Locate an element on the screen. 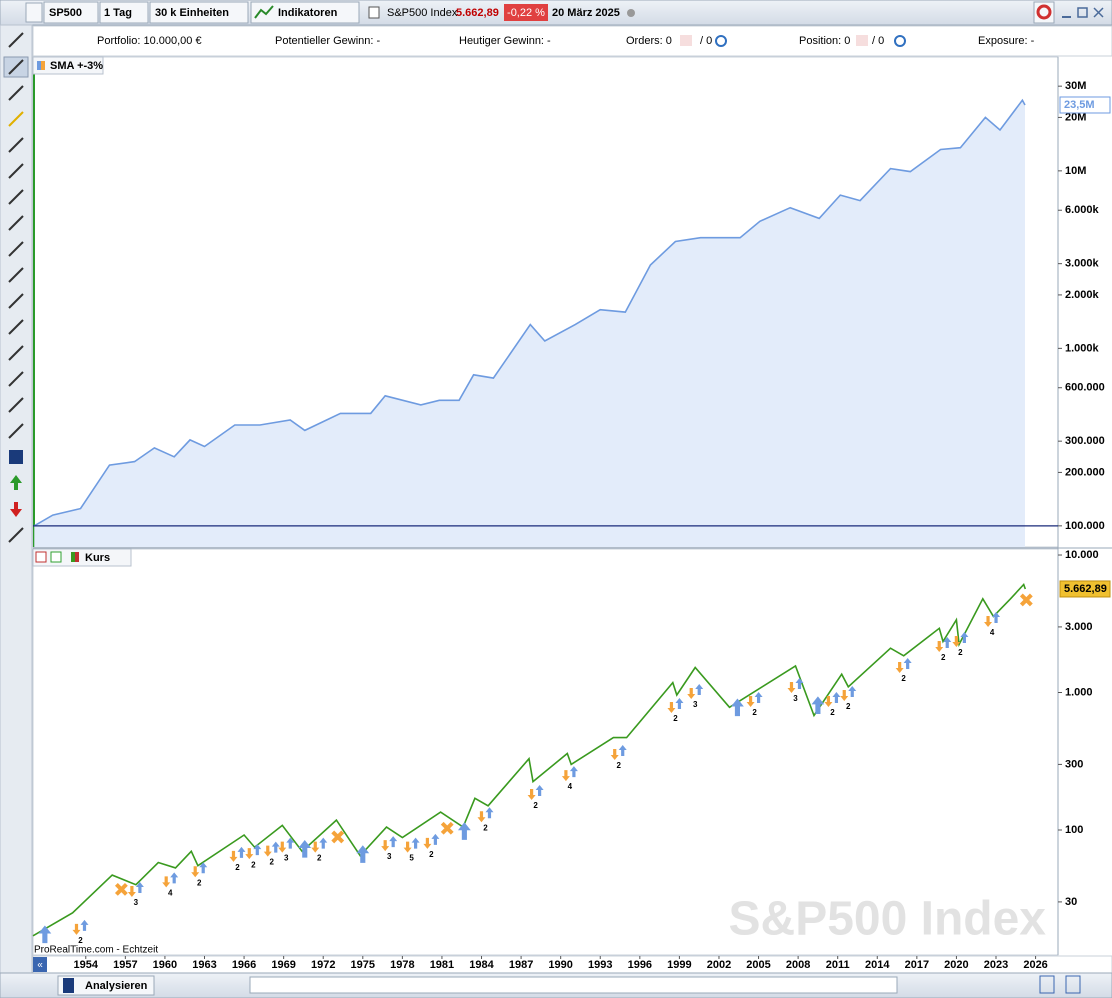 Image resolution: width=1112 pixels, height=998 pixels. y-tick-label: 1.000k is located at coordinates (1082, 348).